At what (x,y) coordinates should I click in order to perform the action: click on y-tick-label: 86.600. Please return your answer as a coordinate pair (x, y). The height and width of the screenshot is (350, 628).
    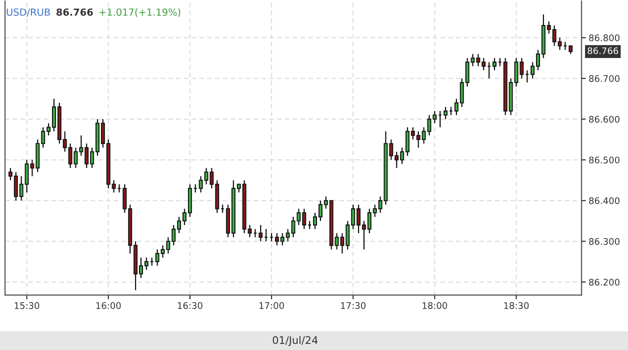
    Looking at the image, I should click on (604, 119).